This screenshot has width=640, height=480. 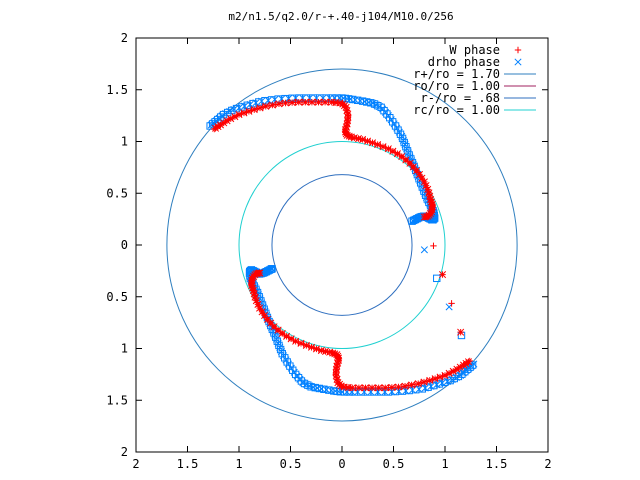 I want to click on x-tick-label: 1.5, so click(x=188, y=464).